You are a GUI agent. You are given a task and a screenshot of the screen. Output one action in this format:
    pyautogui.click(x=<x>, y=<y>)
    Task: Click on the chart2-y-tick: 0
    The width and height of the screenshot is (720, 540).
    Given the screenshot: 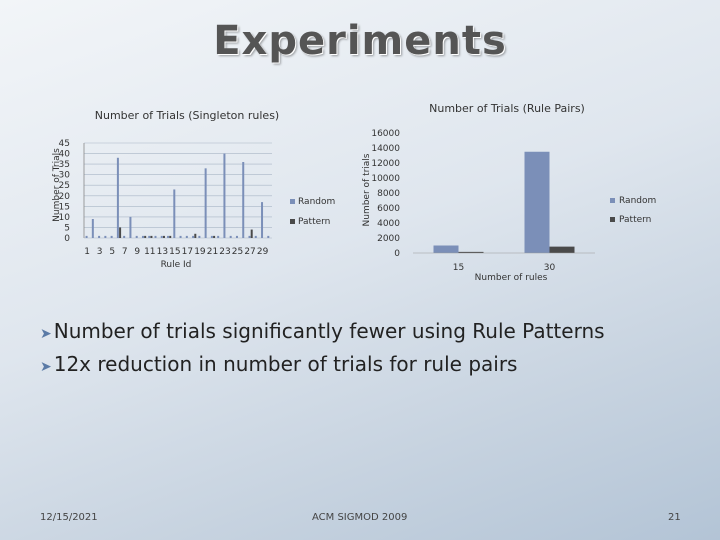 What is the action you would take?
    pyautogui.click(x=397, y=254)
    